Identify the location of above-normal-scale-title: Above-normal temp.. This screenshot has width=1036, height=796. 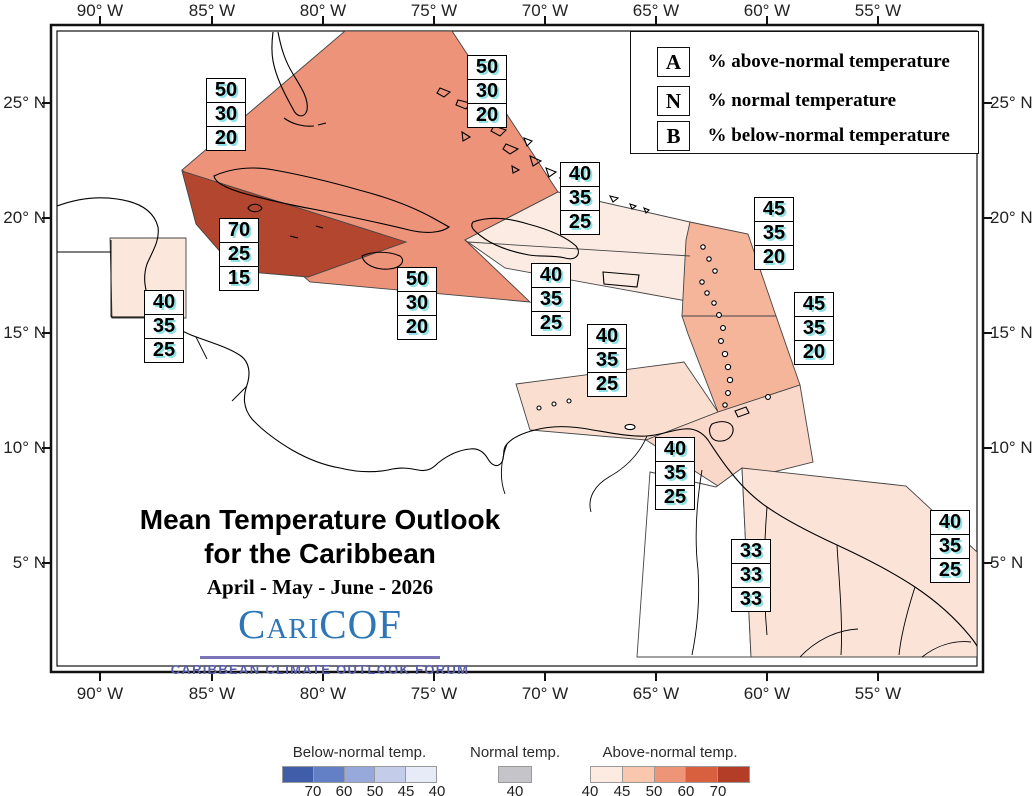
(670, 752).